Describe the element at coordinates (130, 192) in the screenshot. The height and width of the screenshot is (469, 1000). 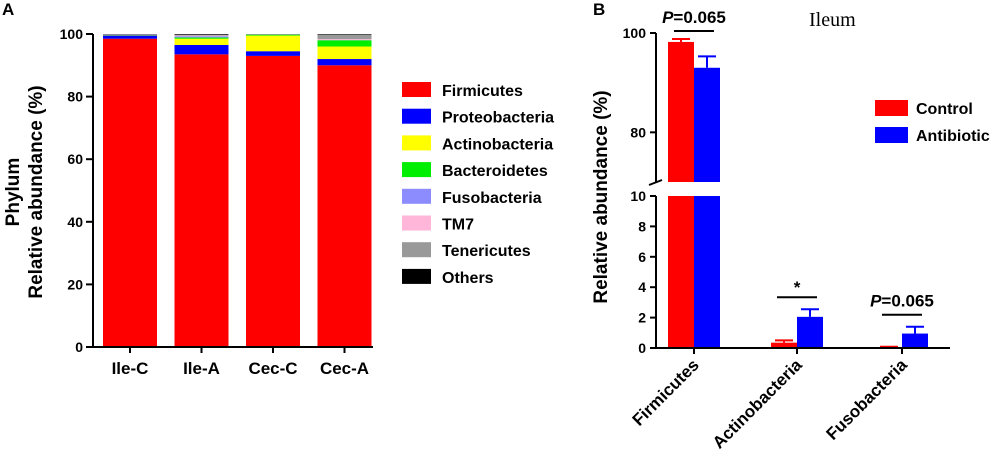
I see `bar-ile-c-firmicutes` at that location.